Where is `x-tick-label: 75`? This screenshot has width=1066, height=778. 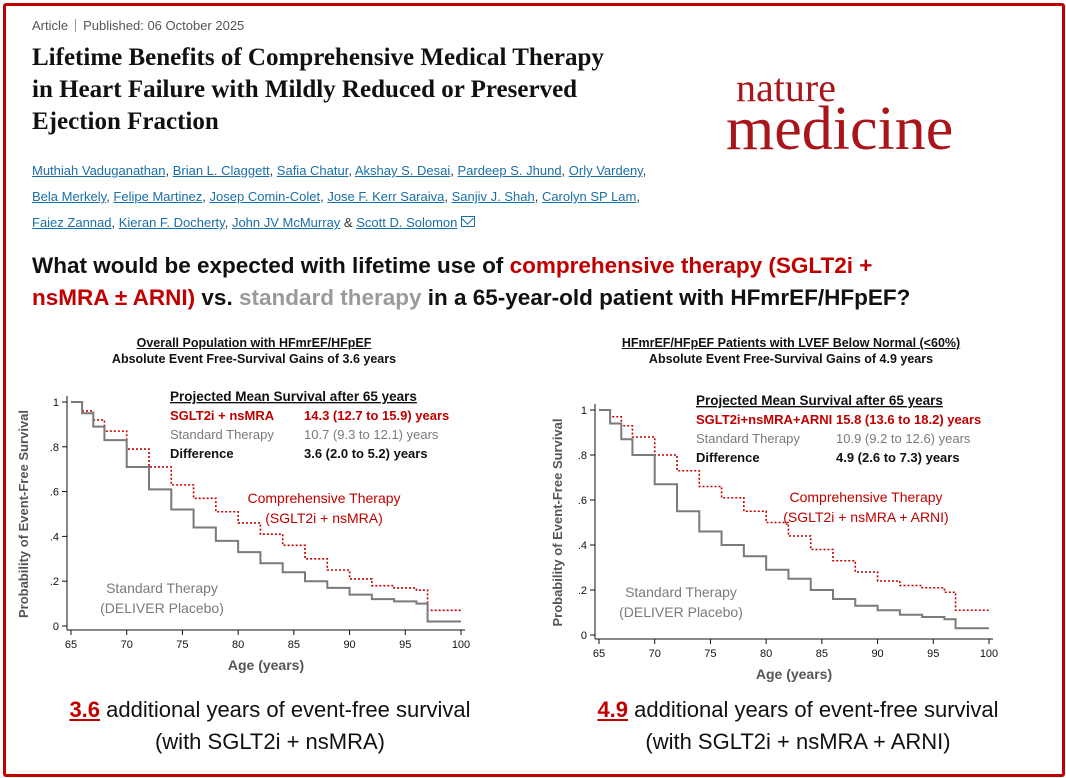 x-tick-label: 75 is located at coordinates (182, 645).